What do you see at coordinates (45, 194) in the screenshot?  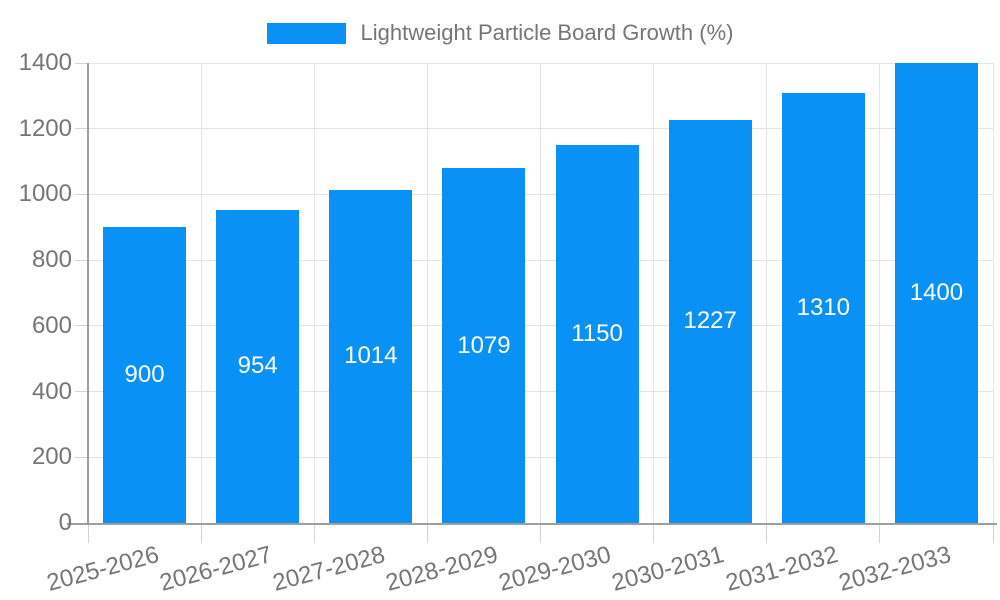 I see `y-axis-label: 1000` at bounding box center [45, 194].